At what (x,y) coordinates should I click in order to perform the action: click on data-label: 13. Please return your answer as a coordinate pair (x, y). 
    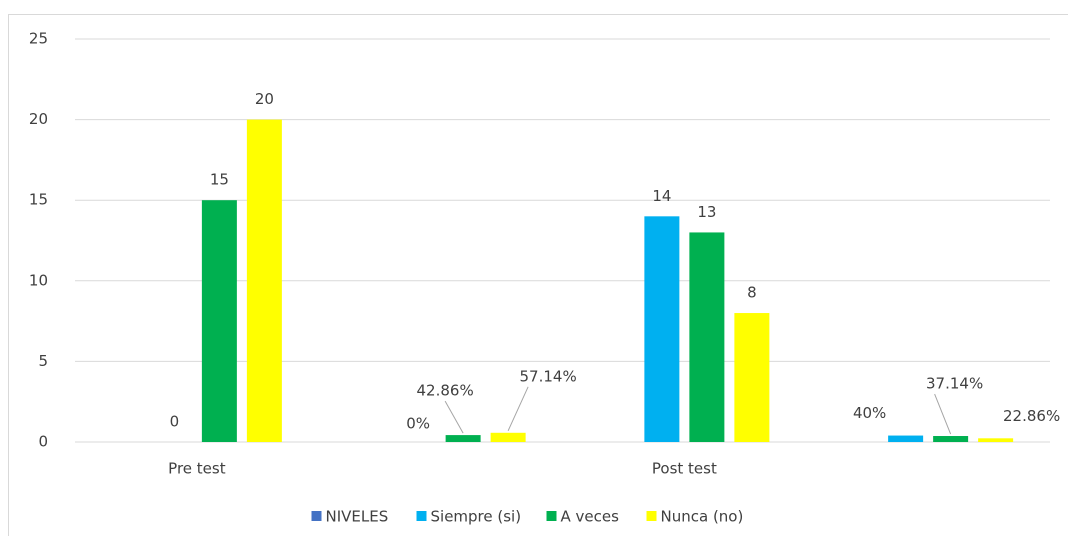
    Looking at the image, I should click on (706, 212).